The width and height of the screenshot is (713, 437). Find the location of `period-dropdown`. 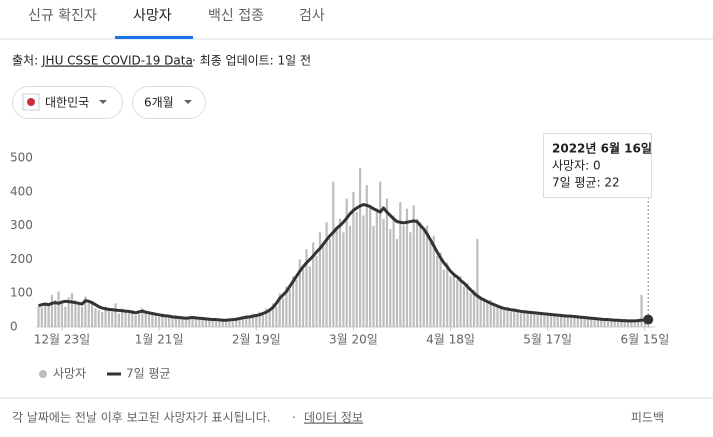

period-dropdown is located at coordinates (169, 102).